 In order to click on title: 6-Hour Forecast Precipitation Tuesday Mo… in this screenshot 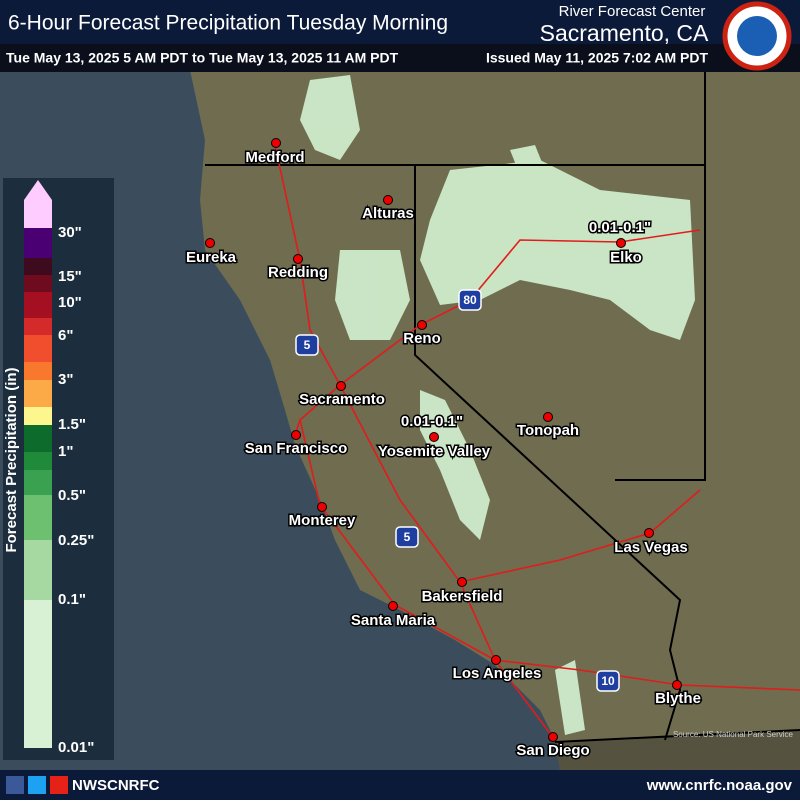, I will do `click(228, 23)`.